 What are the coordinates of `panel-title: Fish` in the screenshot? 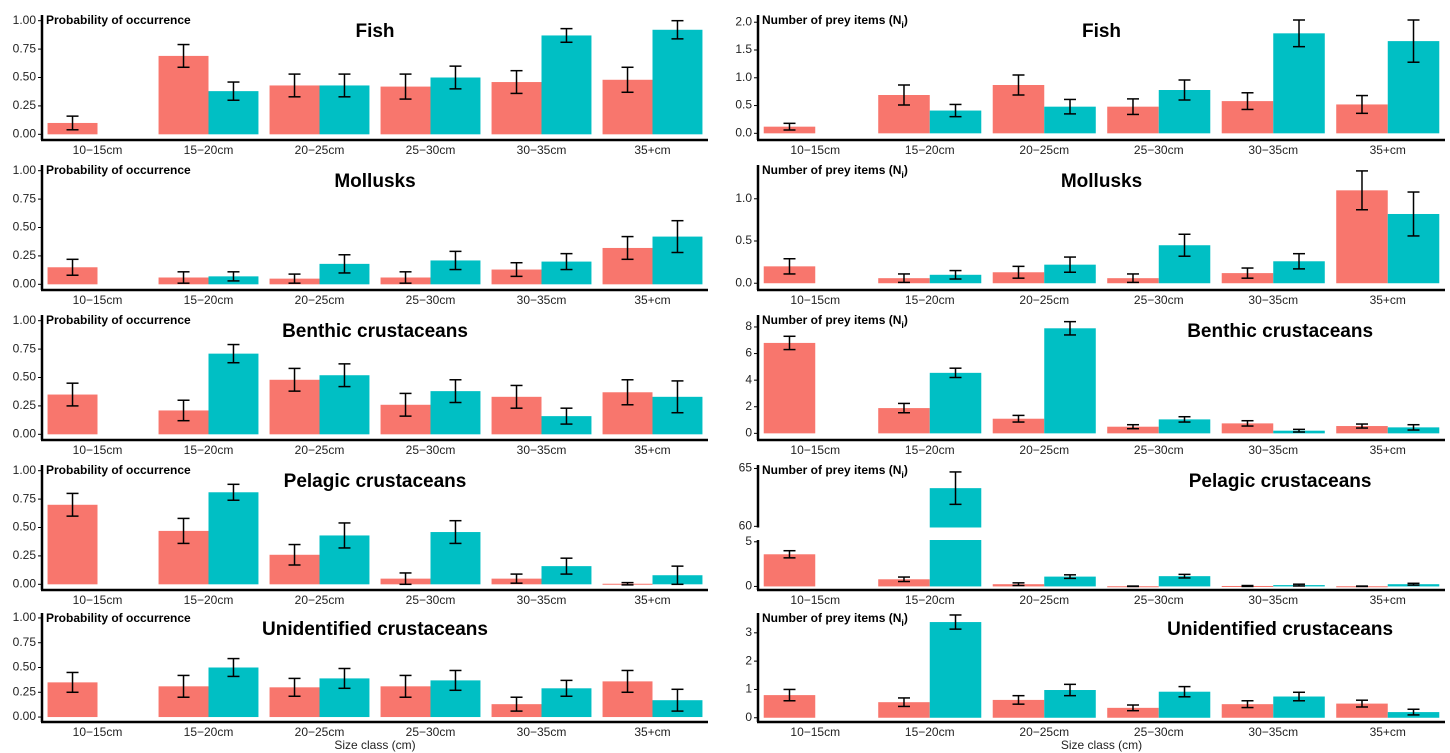 It's located at (1101, 31).